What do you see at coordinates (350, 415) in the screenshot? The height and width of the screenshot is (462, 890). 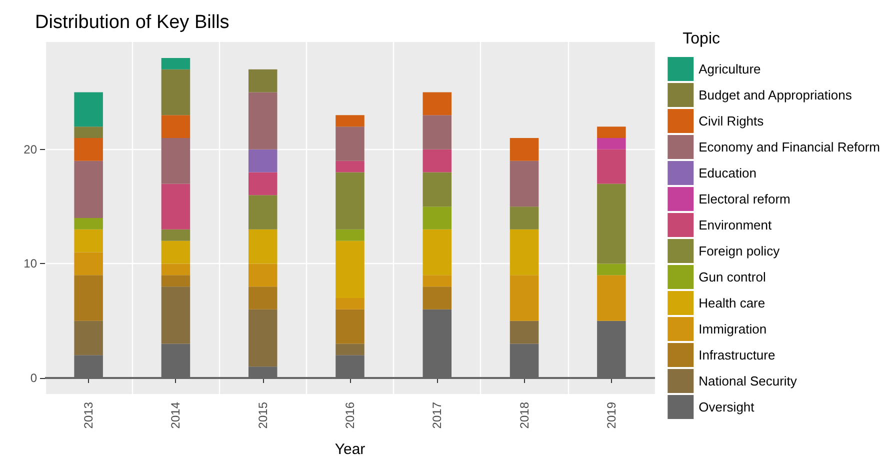 I see `x-tick-label: 2016` at bounding box center [350, 415].